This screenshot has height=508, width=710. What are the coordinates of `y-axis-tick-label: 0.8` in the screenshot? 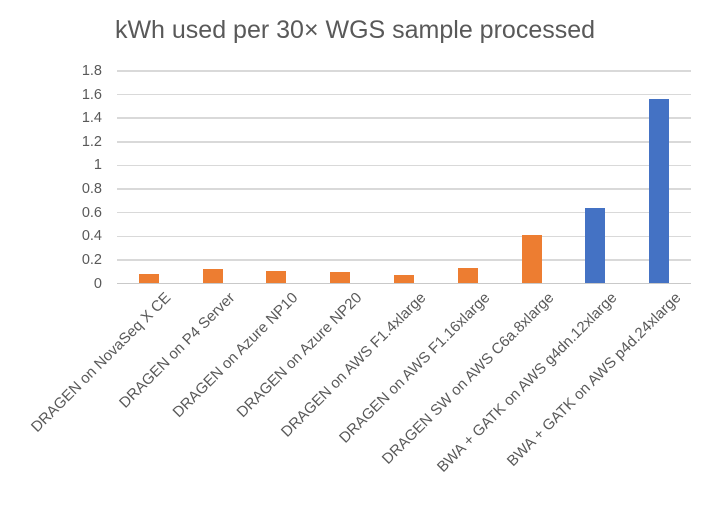 It's located at (91, 189).